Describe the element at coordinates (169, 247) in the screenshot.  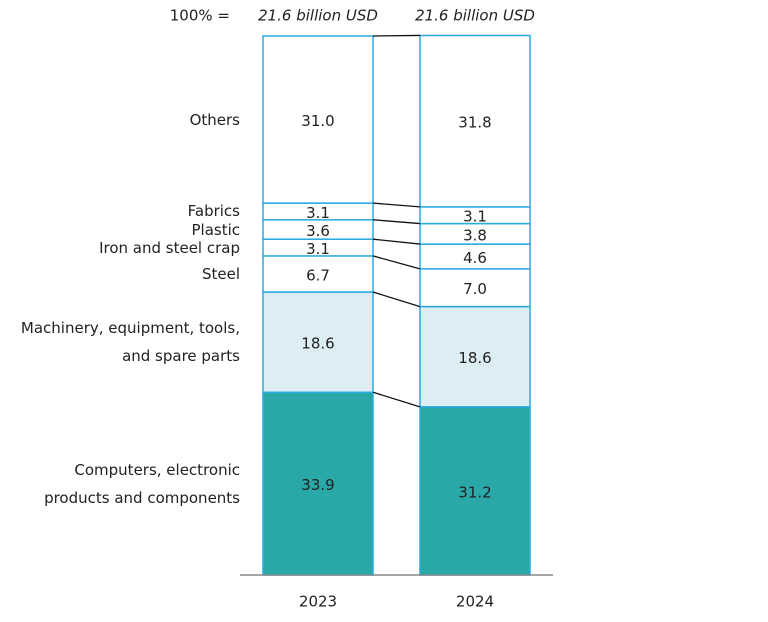
I see `legend-label: Iron and steel crap` at that location.